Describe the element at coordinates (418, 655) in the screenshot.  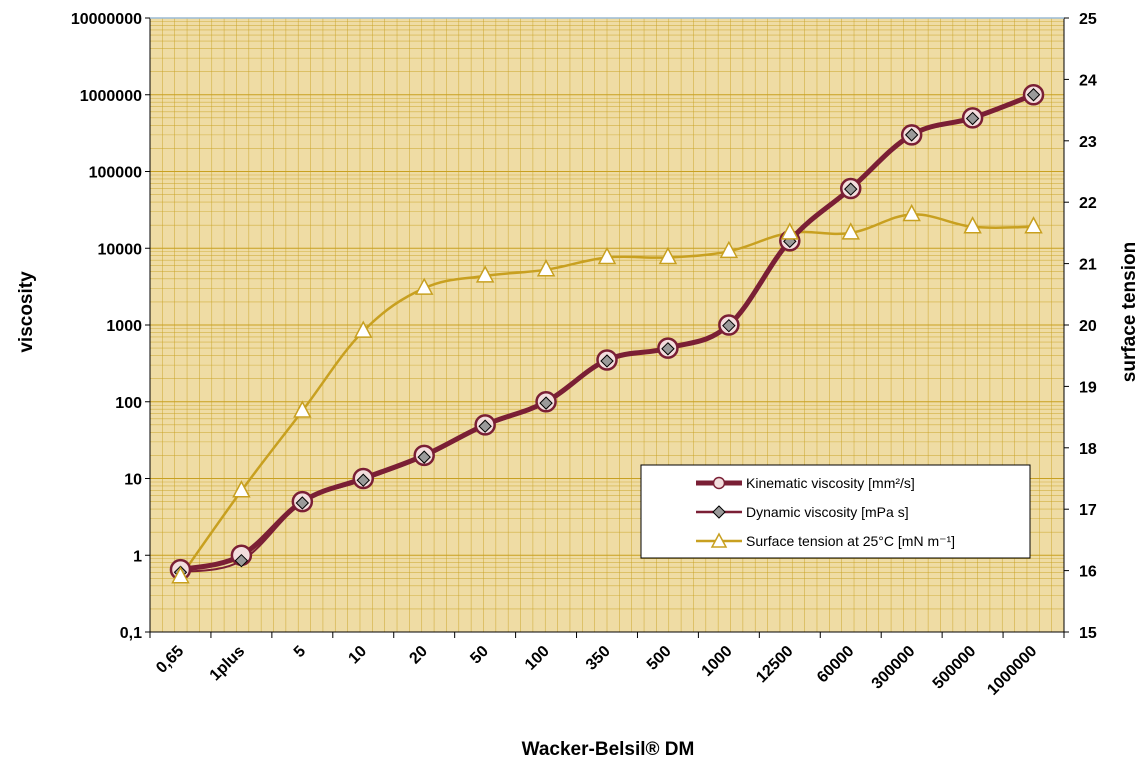
I see `x-tick-label: 20` at that location.